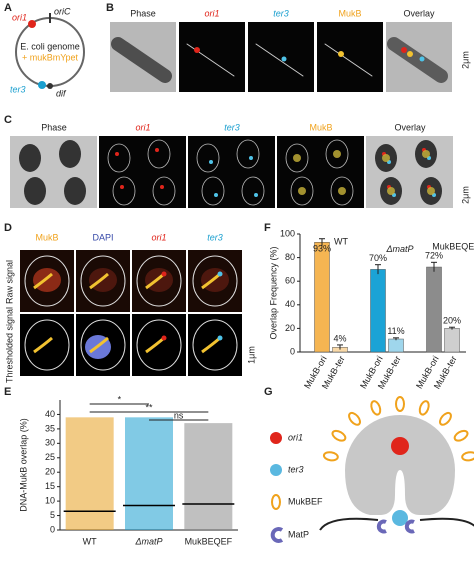 The image size is (474, 573). I want to click on matp, so click(381, 526).